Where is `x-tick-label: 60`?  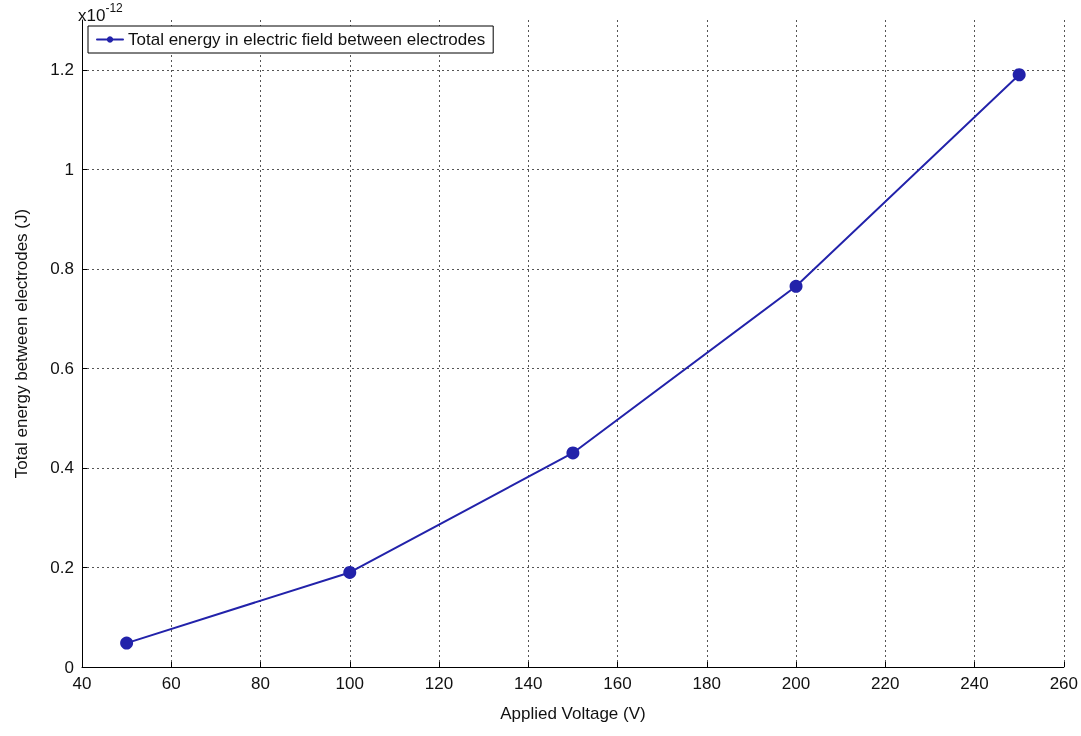
x-tick-label: 60 is located at coordinates (171, 683).